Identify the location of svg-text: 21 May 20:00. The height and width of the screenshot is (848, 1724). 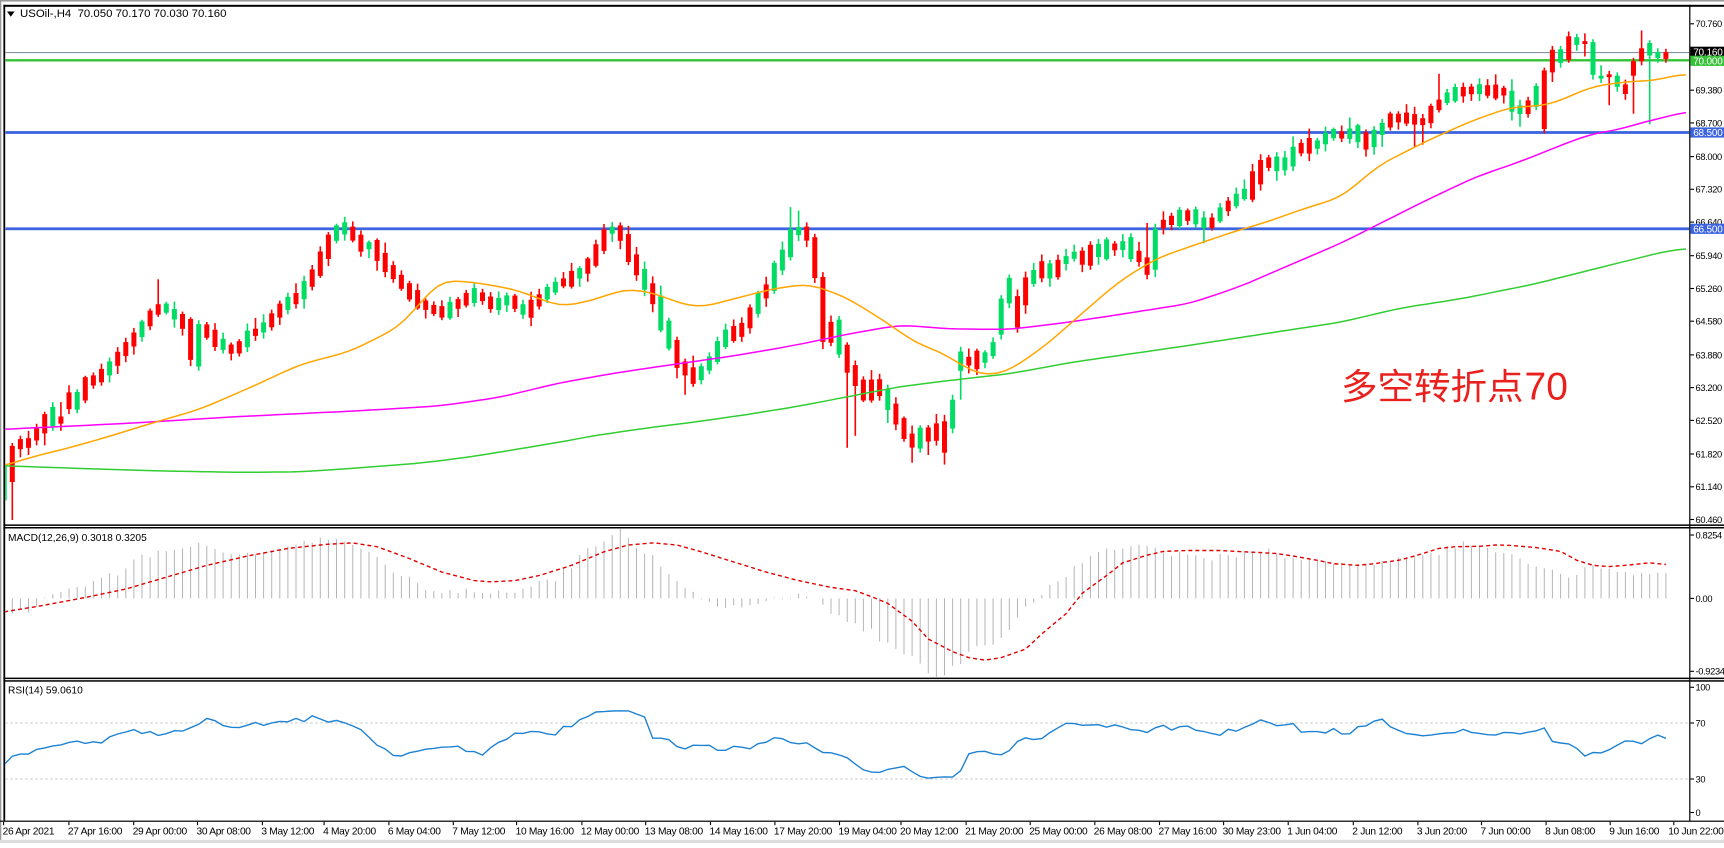
(994, 832).